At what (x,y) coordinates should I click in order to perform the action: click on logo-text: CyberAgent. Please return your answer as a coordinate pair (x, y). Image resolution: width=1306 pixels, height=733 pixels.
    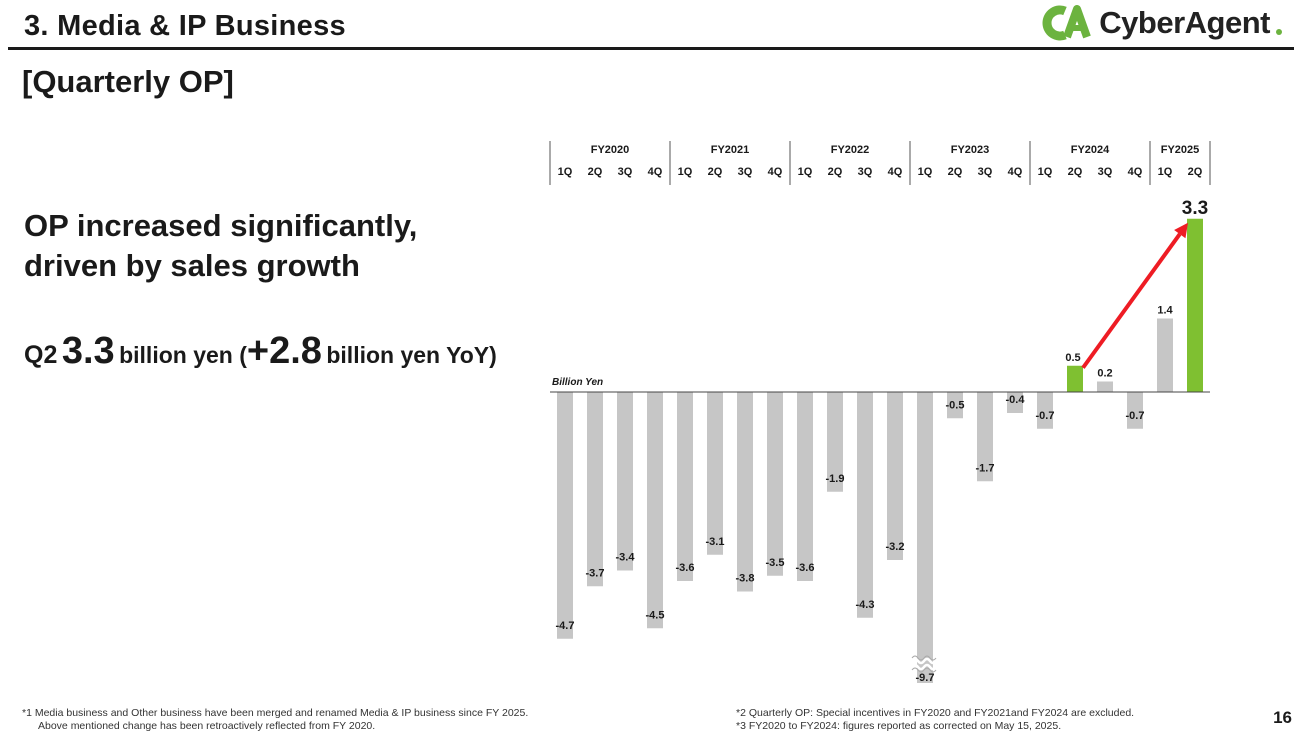
    Looking at the image, I should click on (1184, 22).